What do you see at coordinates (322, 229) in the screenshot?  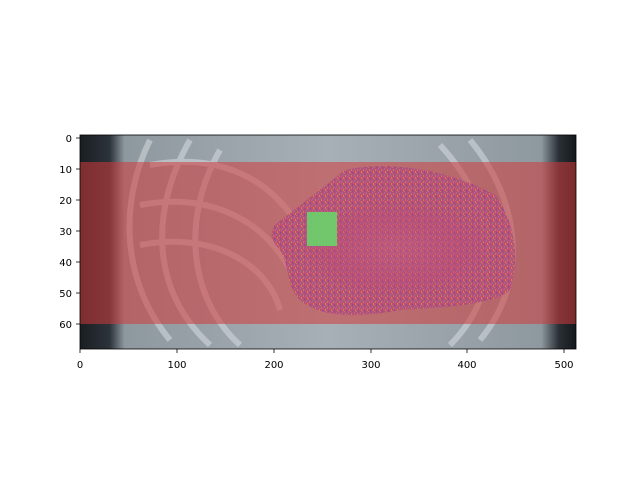 I see `green-bounding-box` at bounding box center [322, 229].